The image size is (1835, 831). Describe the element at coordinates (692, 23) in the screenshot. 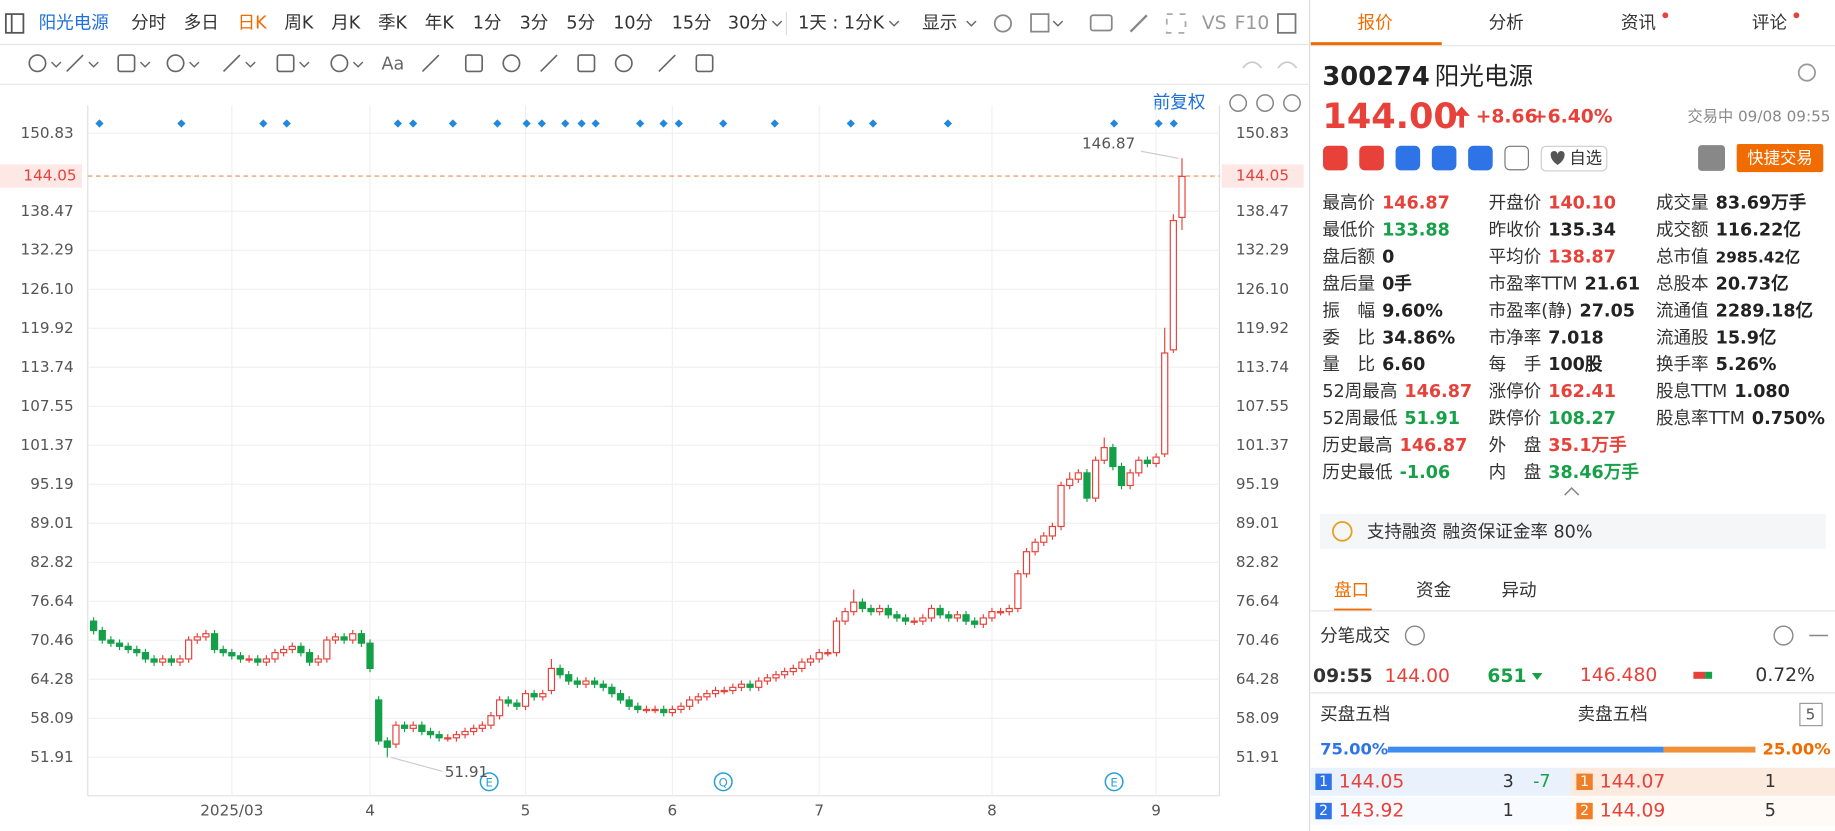

I see `period-button: 15分` at that location.